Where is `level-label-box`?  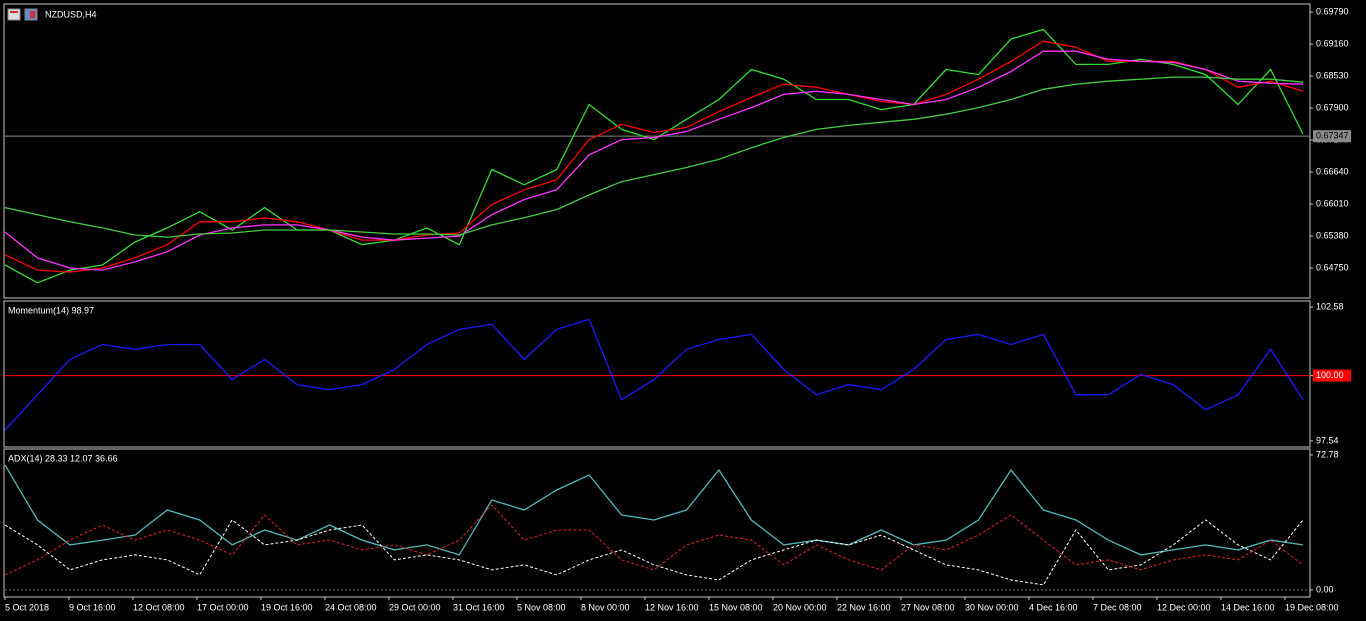
level-label-box is located at coordinates (1332, 375).